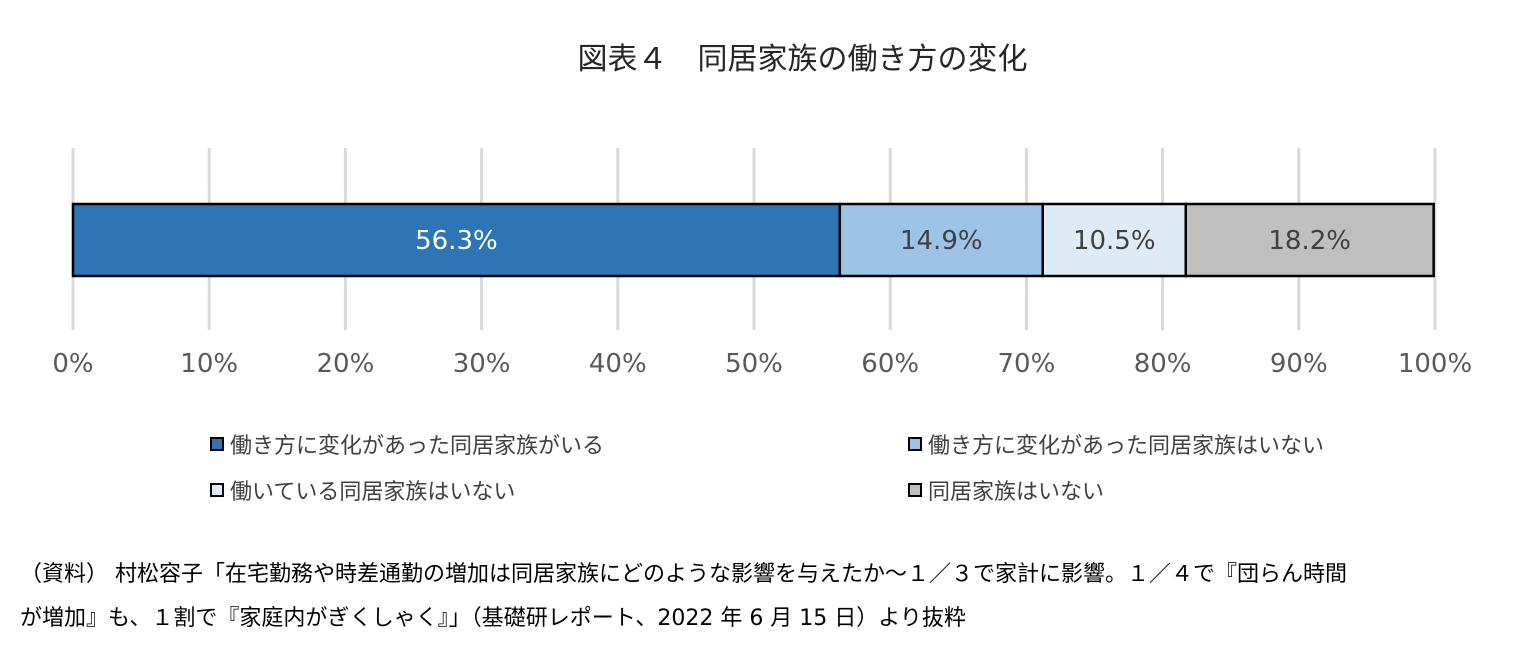 This screenshot has height=664, width=1513. Describe the element at coordinates (890, 364) in the screenshot. I see `x-tick-label-6: 60%` at that location.